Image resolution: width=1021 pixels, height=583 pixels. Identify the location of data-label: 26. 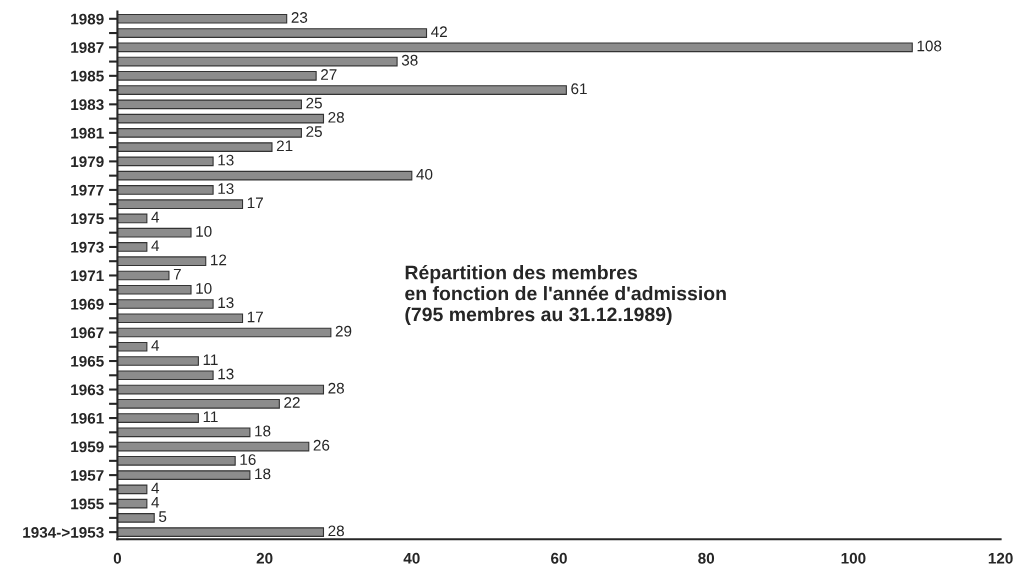
(321, 445).